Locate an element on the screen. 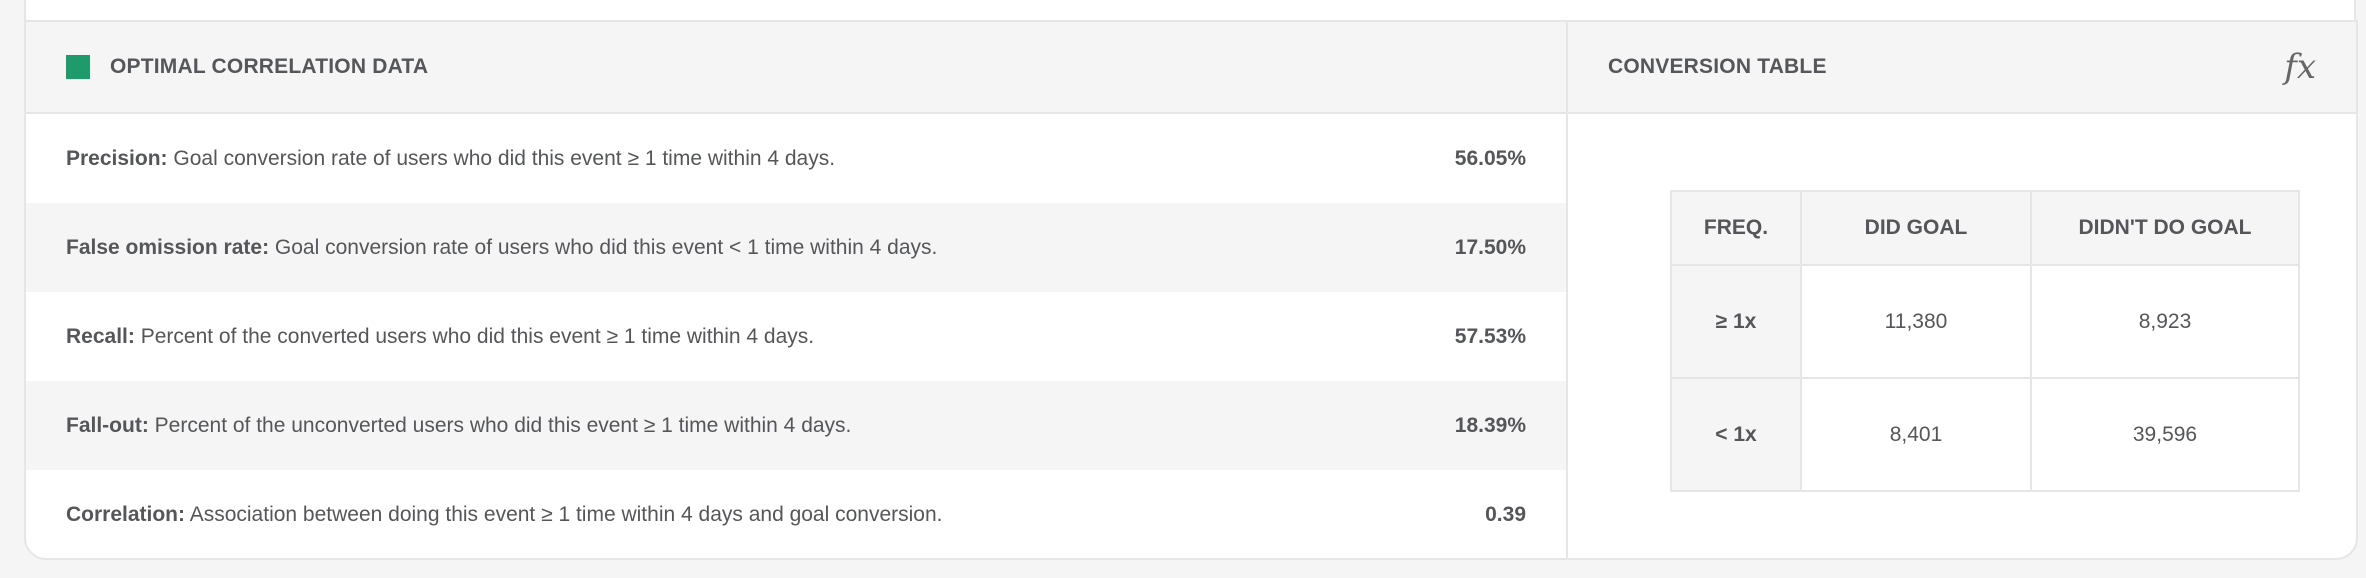 This screenshot has height=578, width=2366. panel-header: OPTIMAL CORRELATION DATA is located at coordinates (796, 68).